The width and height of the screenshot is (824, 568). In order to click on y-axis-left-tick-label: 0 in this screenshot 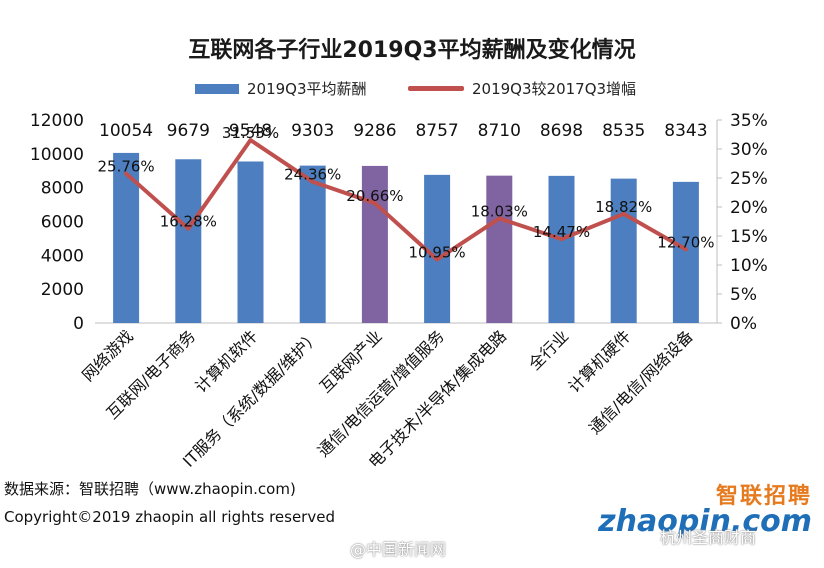, I will do `click(78, 324)`.